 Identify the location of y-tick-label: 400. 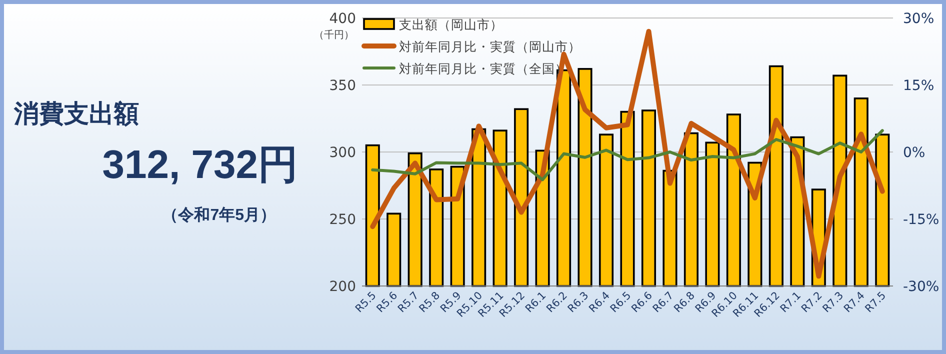
(342, 19).